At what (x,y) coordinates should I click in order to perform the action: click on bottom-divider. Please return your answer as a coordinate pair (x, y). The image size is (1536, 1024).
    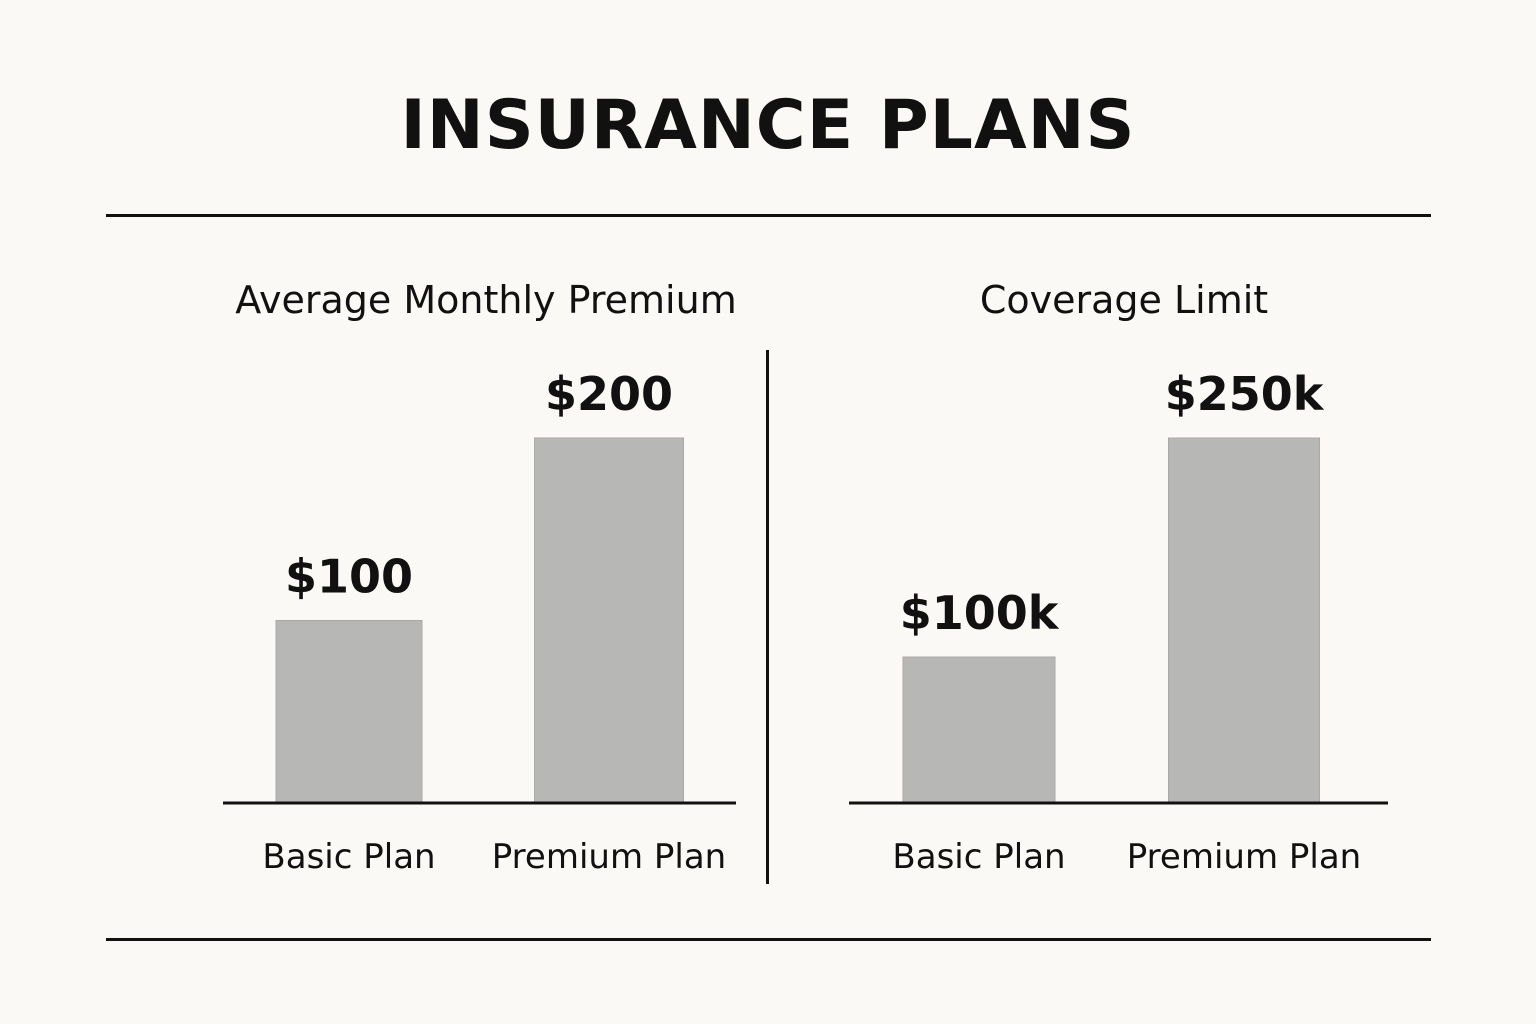
    Looking at the image, I should click on (768, 939).